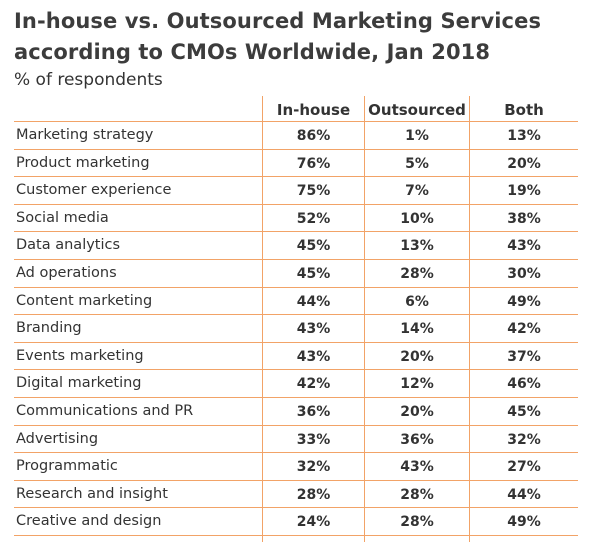 The height and width of the screenshot is (542, 602). What do you see at coordinates (417, 163) in the screenshot?
I see `table-cell: 5%` at bounding box center [417, 163].